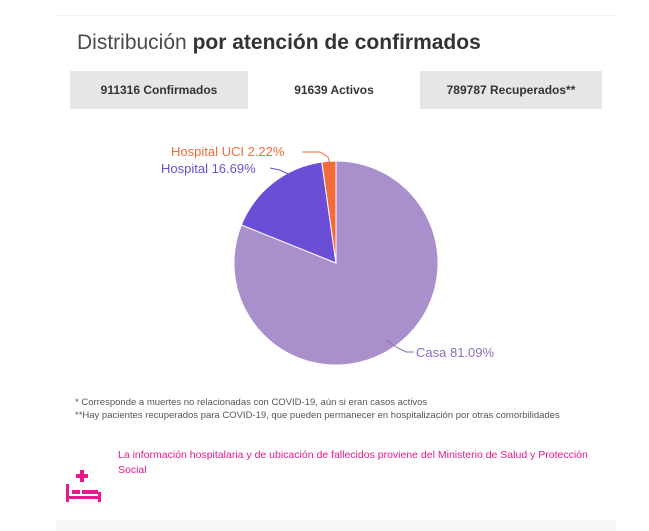 The width and height of the screenshot is (649, 531). I want to click on page-title: Distribución por atención de confirmados, so click(279, 43).